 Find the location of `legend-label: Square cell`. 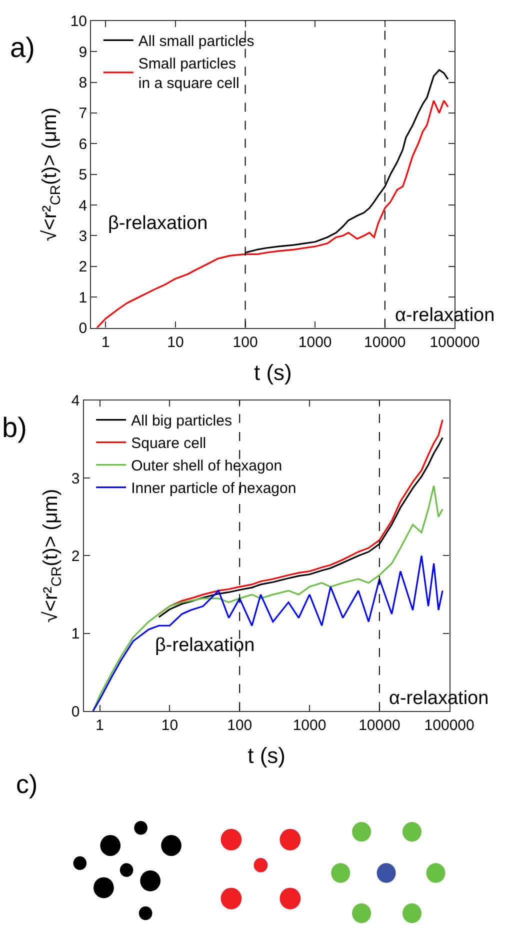

legend-label: Square cell is located at coordinates (168, 443).